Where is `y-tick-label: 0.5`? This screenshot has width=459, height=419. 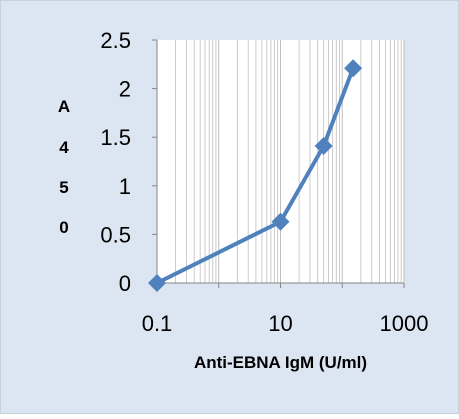 y-tick-label: 0.5 is located at coordinates (115, 234).